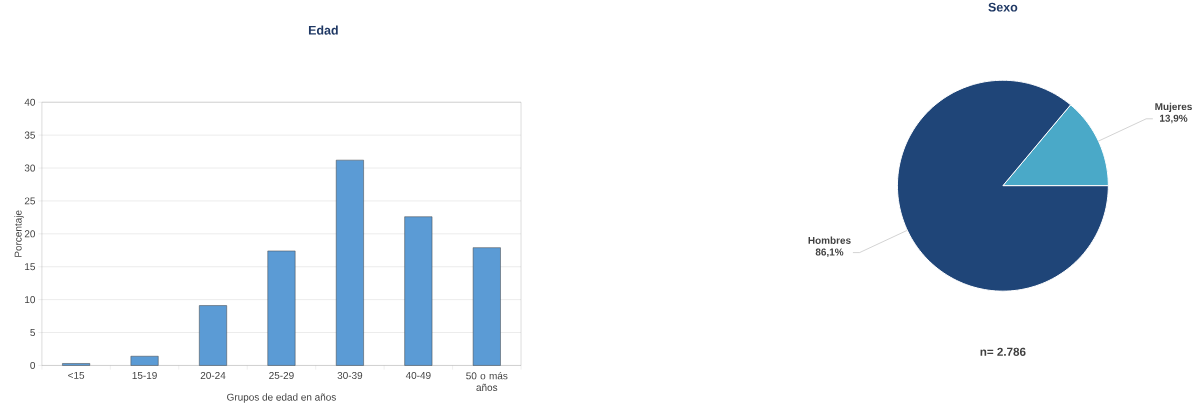 The width and height of the screenshot is (1194, 413). What do you see at coordinates (829, 252) in the screenshot?
I see `data-label: 86,1%` at bounding box center [829, 252].